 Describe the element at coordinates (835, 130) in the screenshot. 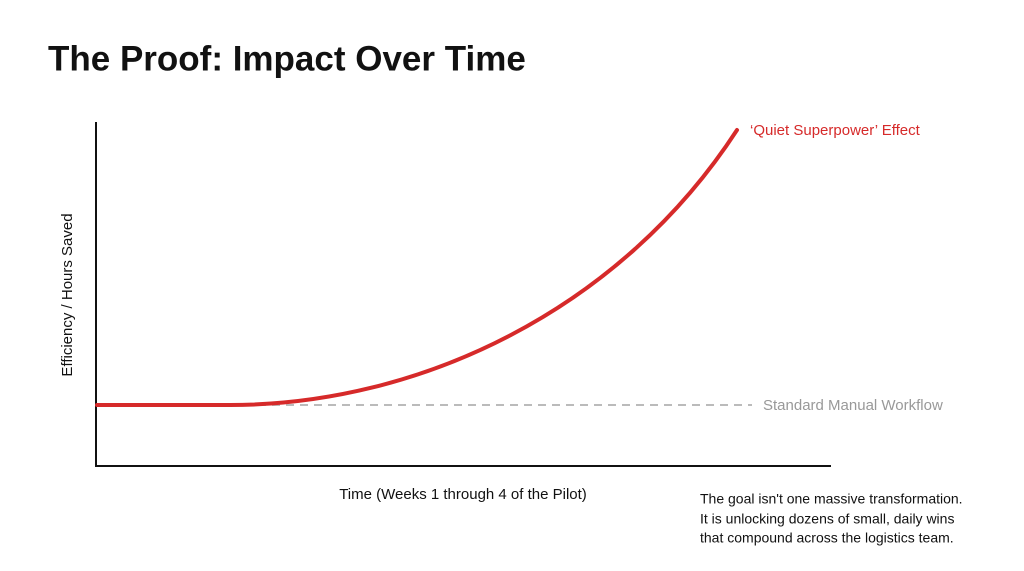

I see `curve-label: ‘Quiet Superpower’ Effect` at that location.